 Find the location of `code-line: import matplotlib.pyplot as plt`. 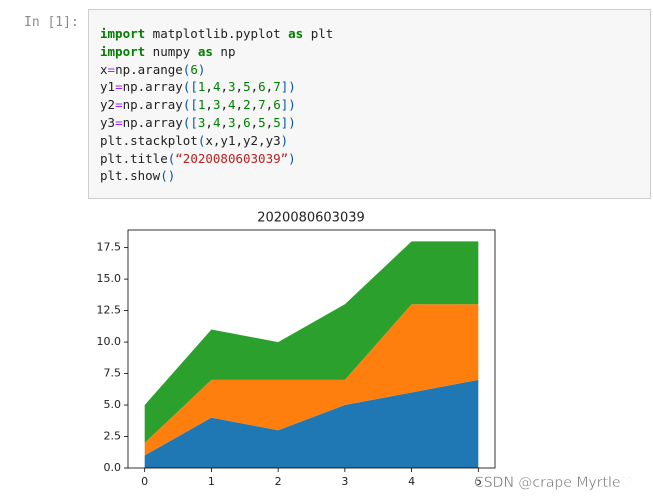

code-line: import matplotlib.pyplot as plt is located at coordinates (217, 33).